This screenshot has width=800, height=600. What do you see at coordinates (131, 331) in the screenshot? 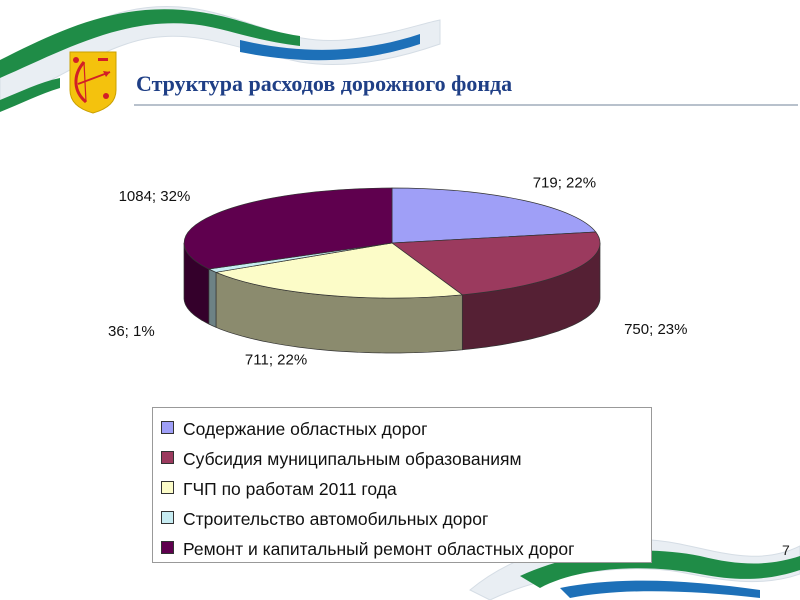
I see `data-label: 36; 1%` at bounding box center [131, 331].